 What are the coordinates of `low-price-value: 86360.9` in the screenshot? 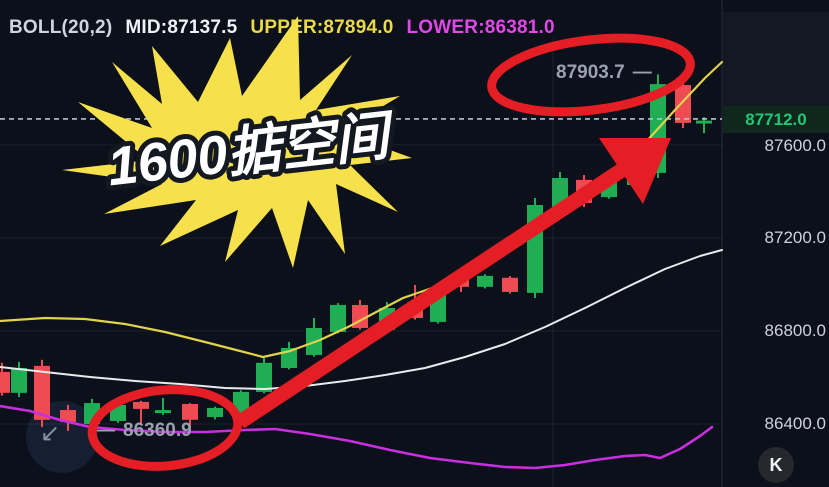 It's located at (157, 430).